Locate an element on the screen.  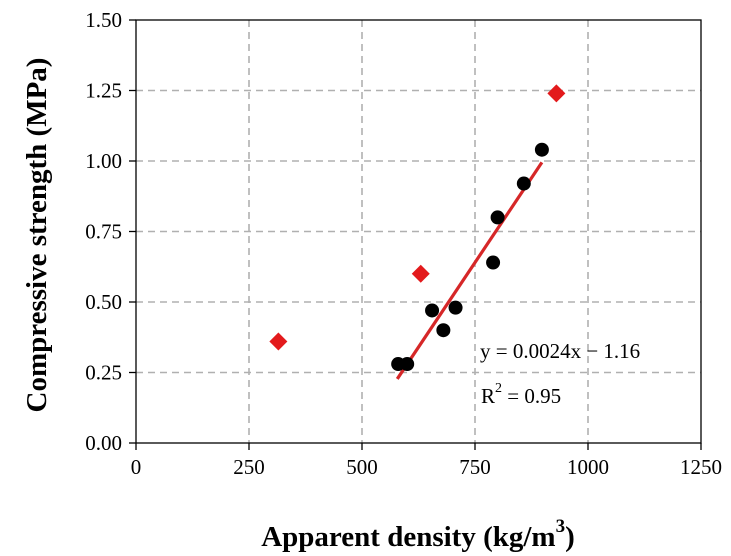
y-tick-label: 0.00 is located at coordinates (103, 443).